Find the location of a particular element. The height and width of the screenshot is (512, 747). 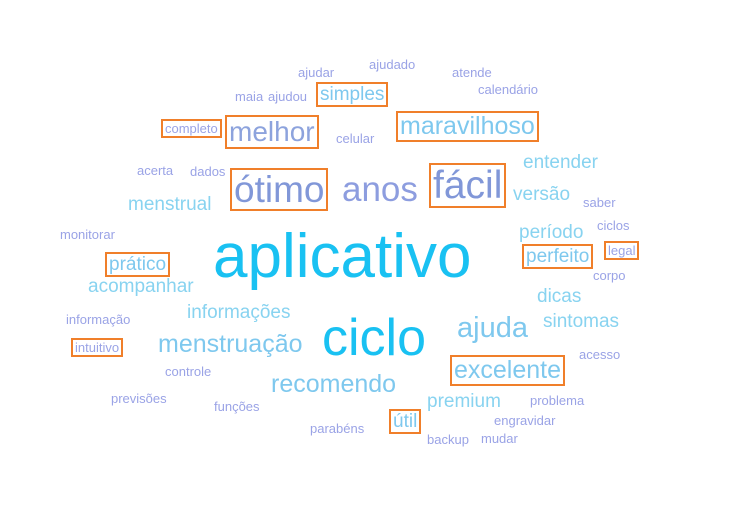

highlight-box-intuitivo is located at coordinates (97, 347).